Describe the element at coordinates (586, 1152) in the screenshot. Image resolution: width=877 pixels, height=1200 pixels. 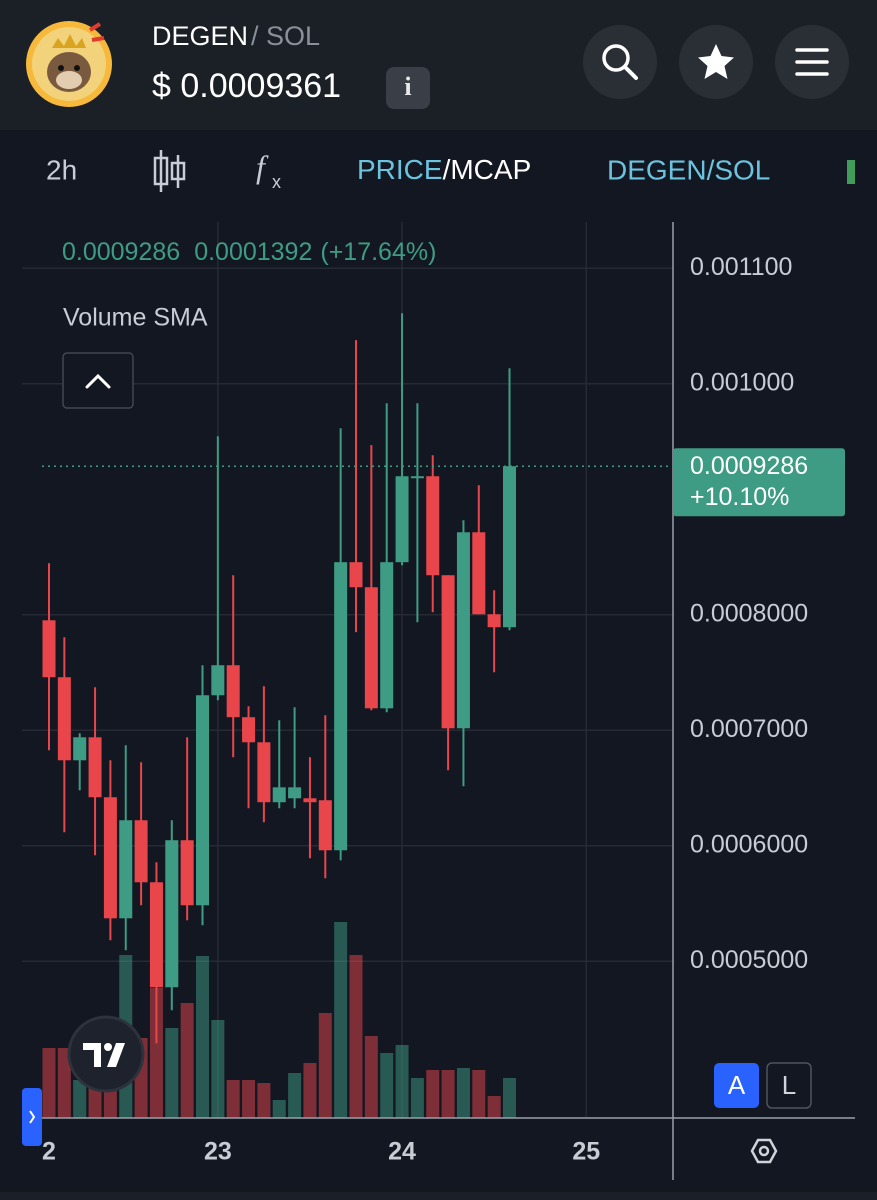
I see `x-tick-label: 25` at that location.